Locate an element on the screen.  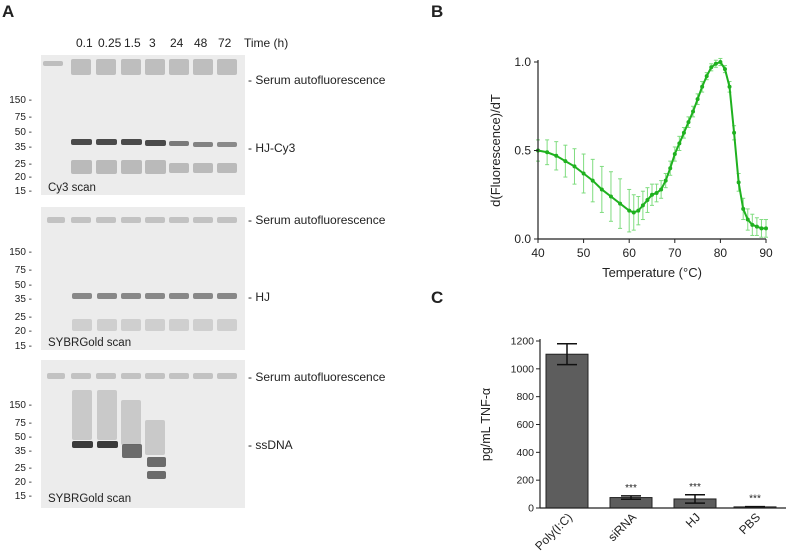
y-tick-label: 0.5 is located at coordinates (522, 151).